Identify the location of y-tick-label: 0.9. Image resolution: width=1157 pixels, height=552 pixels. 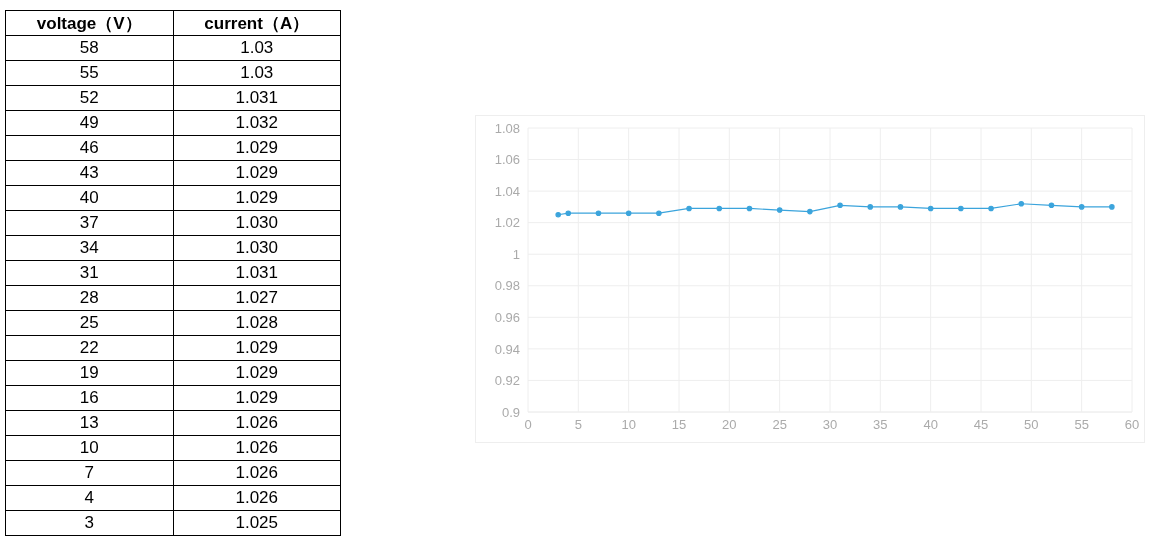
(510, 412).